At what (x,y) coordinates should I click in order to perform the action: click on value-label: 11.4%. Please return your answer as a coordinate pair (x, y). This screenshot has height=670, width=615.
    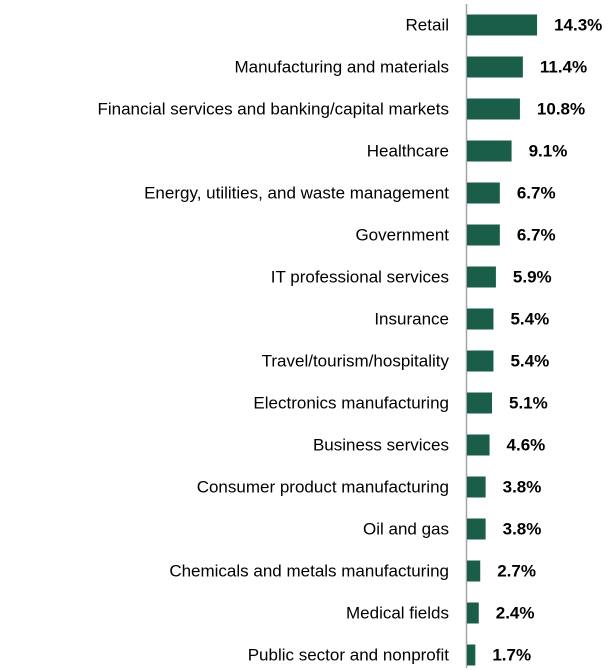
    Looking at the image, I should click on (563, 67).